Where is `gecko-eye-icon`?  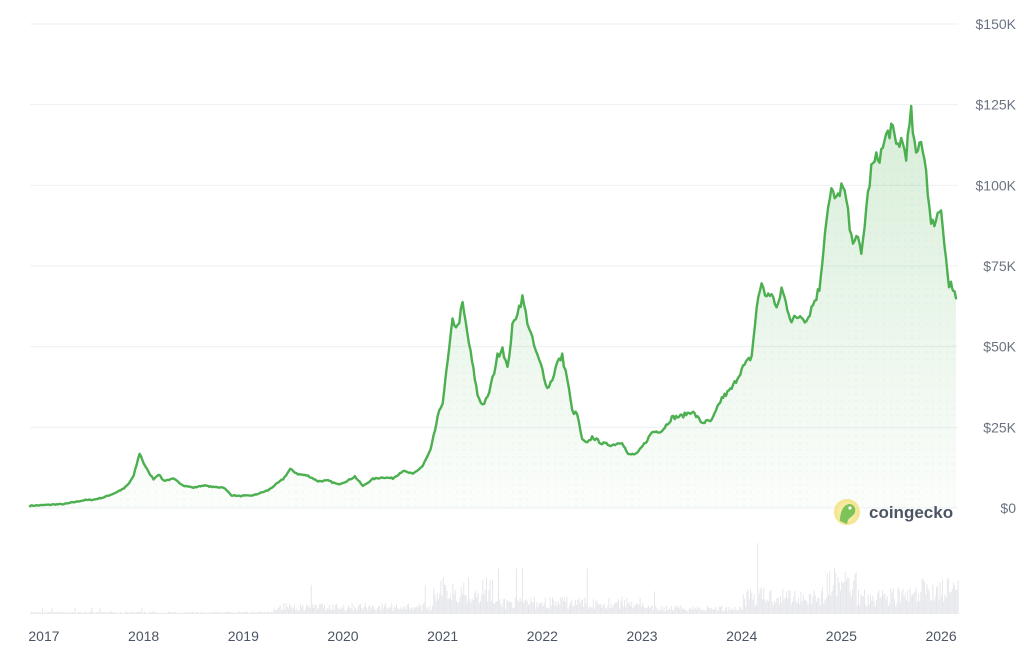
gecko-eye-icon is located at coordinates (850, 508).